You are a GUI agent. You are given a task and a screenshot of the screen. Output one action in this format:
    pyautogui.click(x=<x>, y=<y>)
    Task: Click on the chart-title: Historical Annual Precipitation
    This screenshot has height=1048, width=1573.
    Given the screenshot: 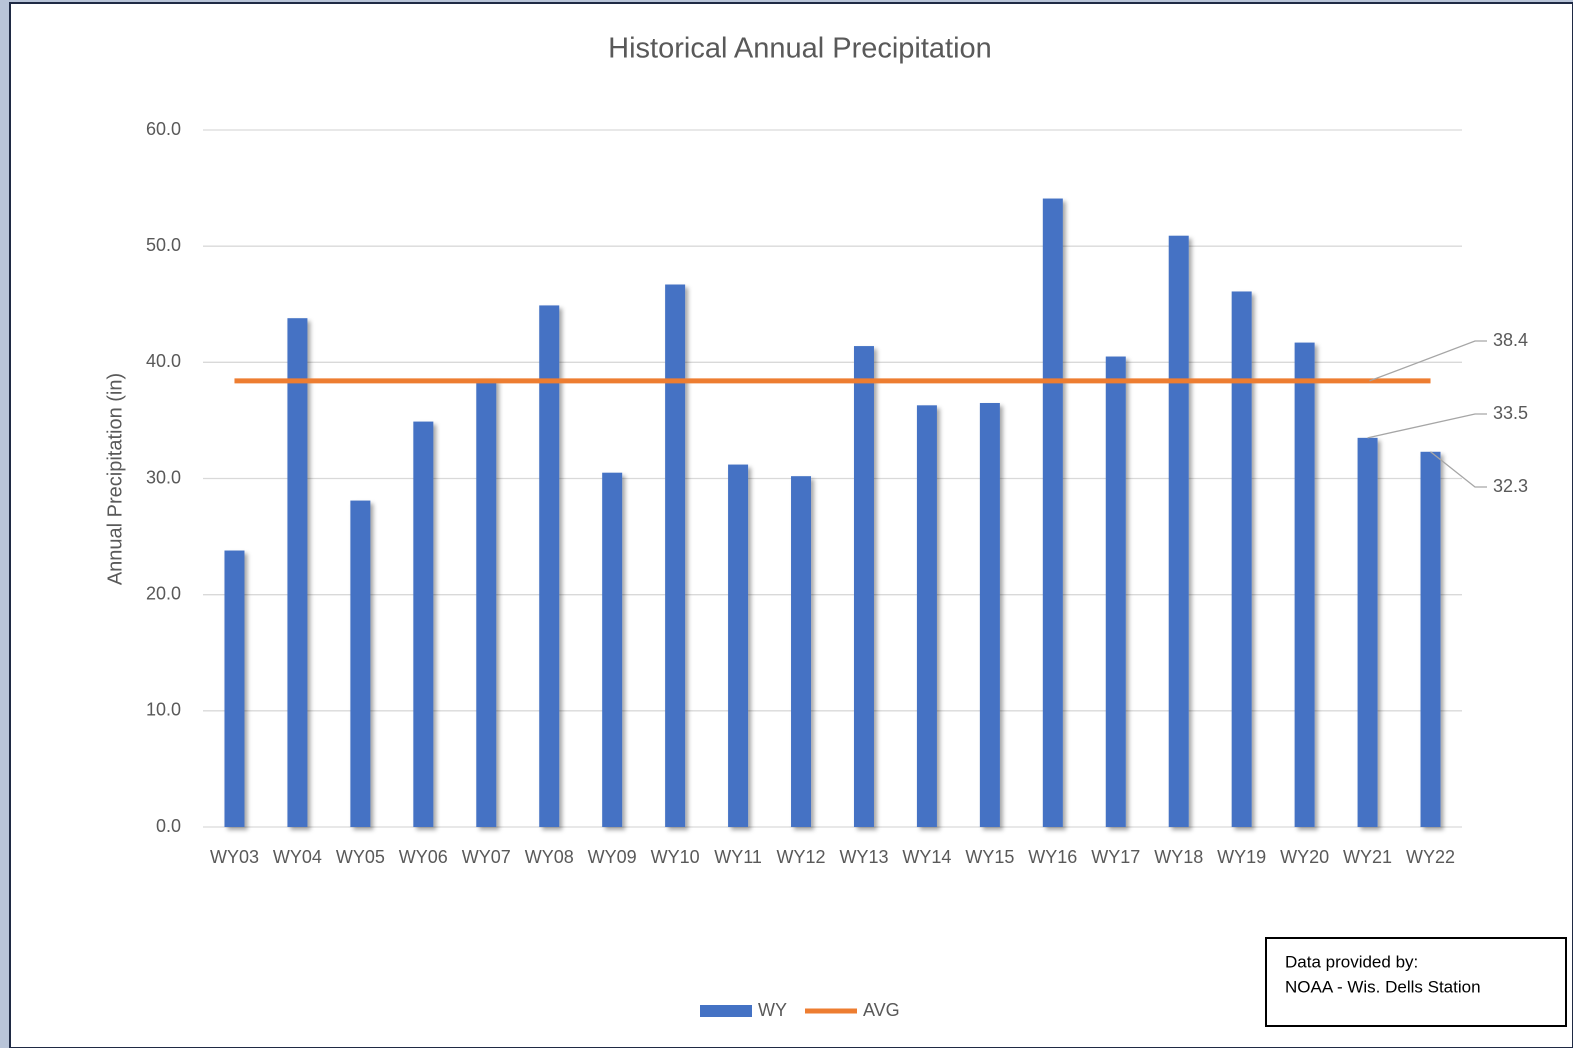 What is the action you would take?
    pyautogui.click(x=800, y=49)
    